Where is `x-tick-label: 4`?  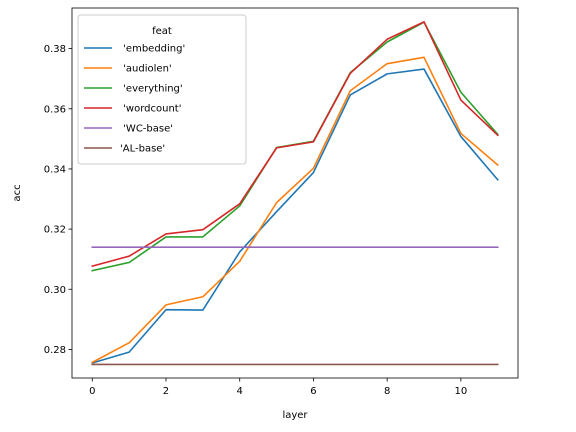 x-tick-label: 4 is located at coordinates (240, 391).